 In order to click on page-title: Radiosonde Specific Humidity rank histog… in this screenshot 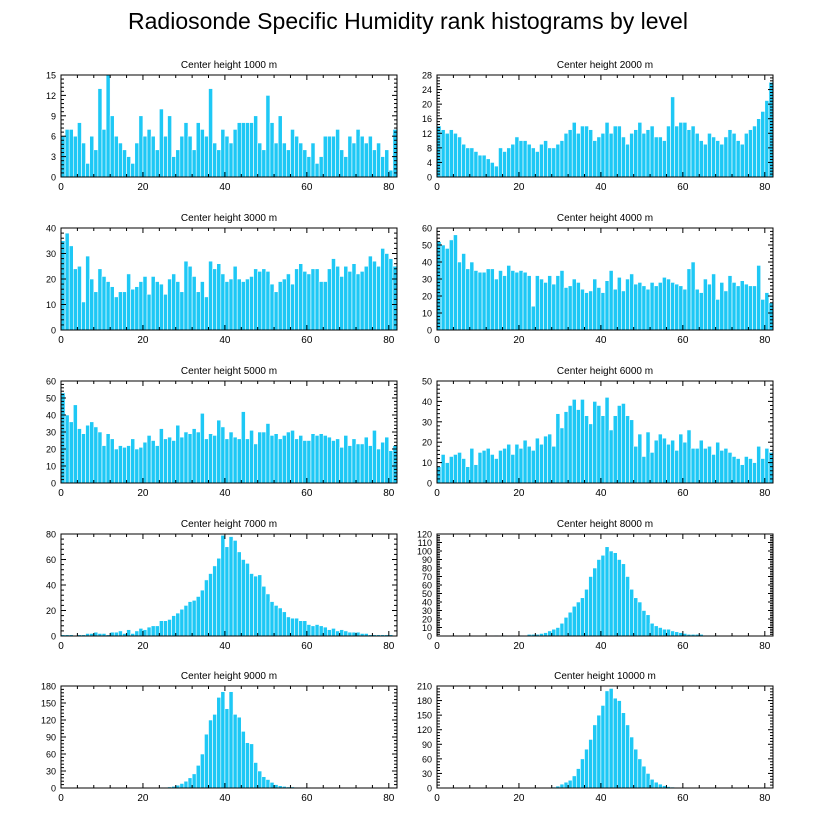, I will do `click(408, 21)`.